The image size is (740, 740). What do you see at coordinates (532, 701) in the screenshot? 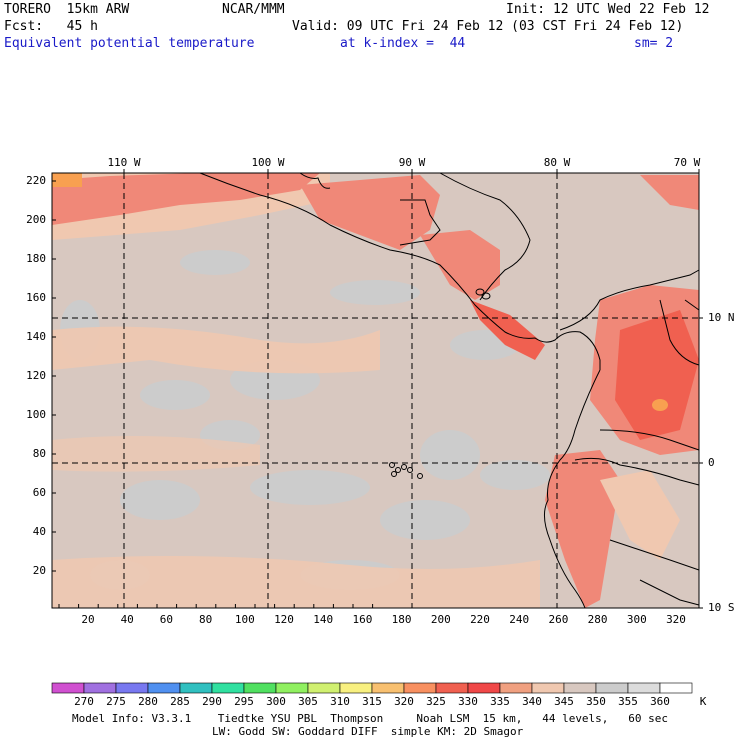
I see `colorbar-level-label: 340` at bounding box center [532, 701].